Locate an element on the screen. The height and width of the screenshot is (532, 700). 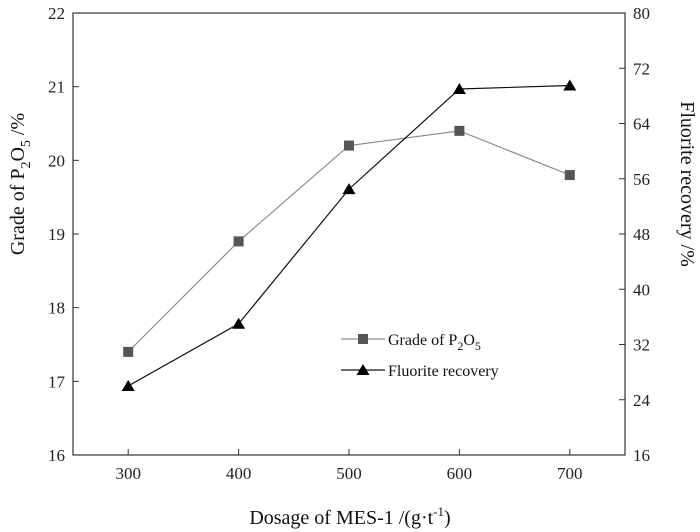
y-right-tick-label: 56 is located at coordinates (641, 179).